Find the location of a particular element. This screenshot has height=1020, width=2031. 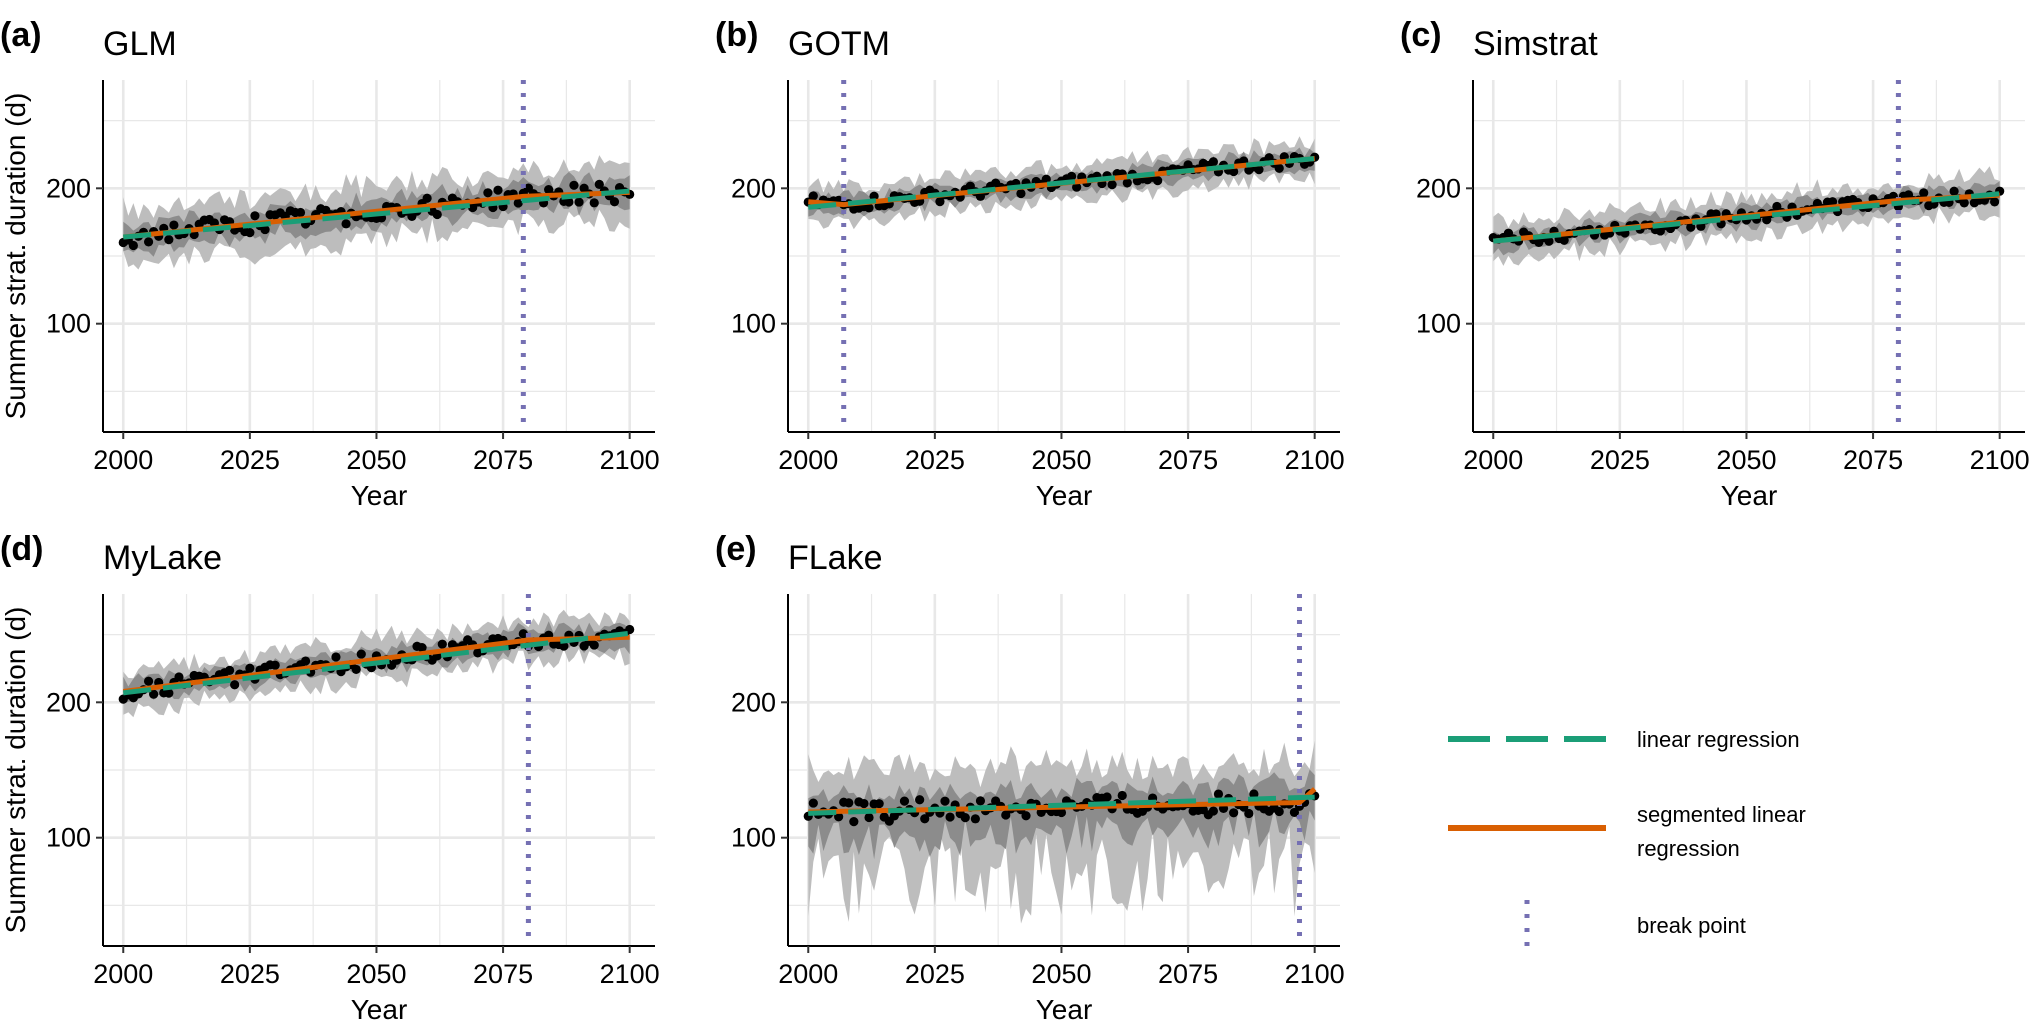

panel-letter: (c) is located at coordinates (1421, 35).